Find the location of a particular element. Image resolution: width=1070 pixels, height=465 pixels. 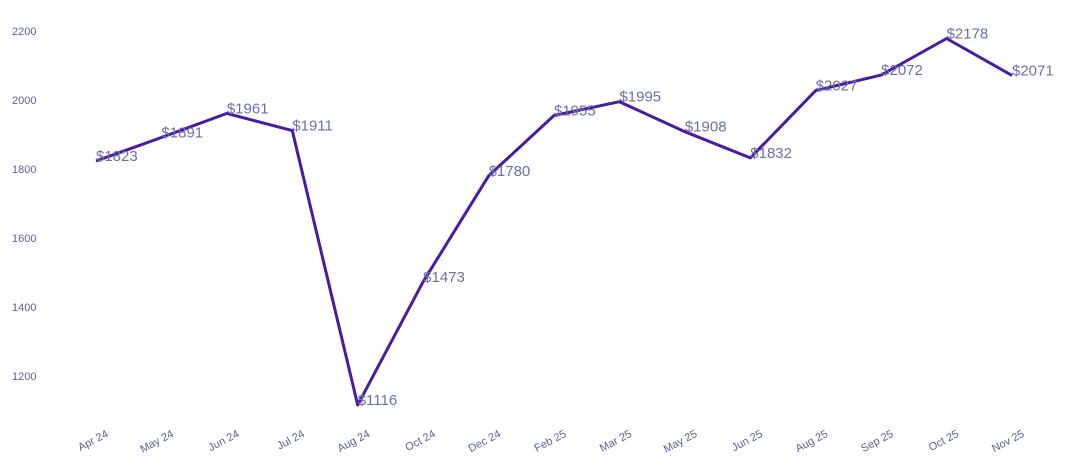

data-label: $1908 is located at coordinates (706, 127).